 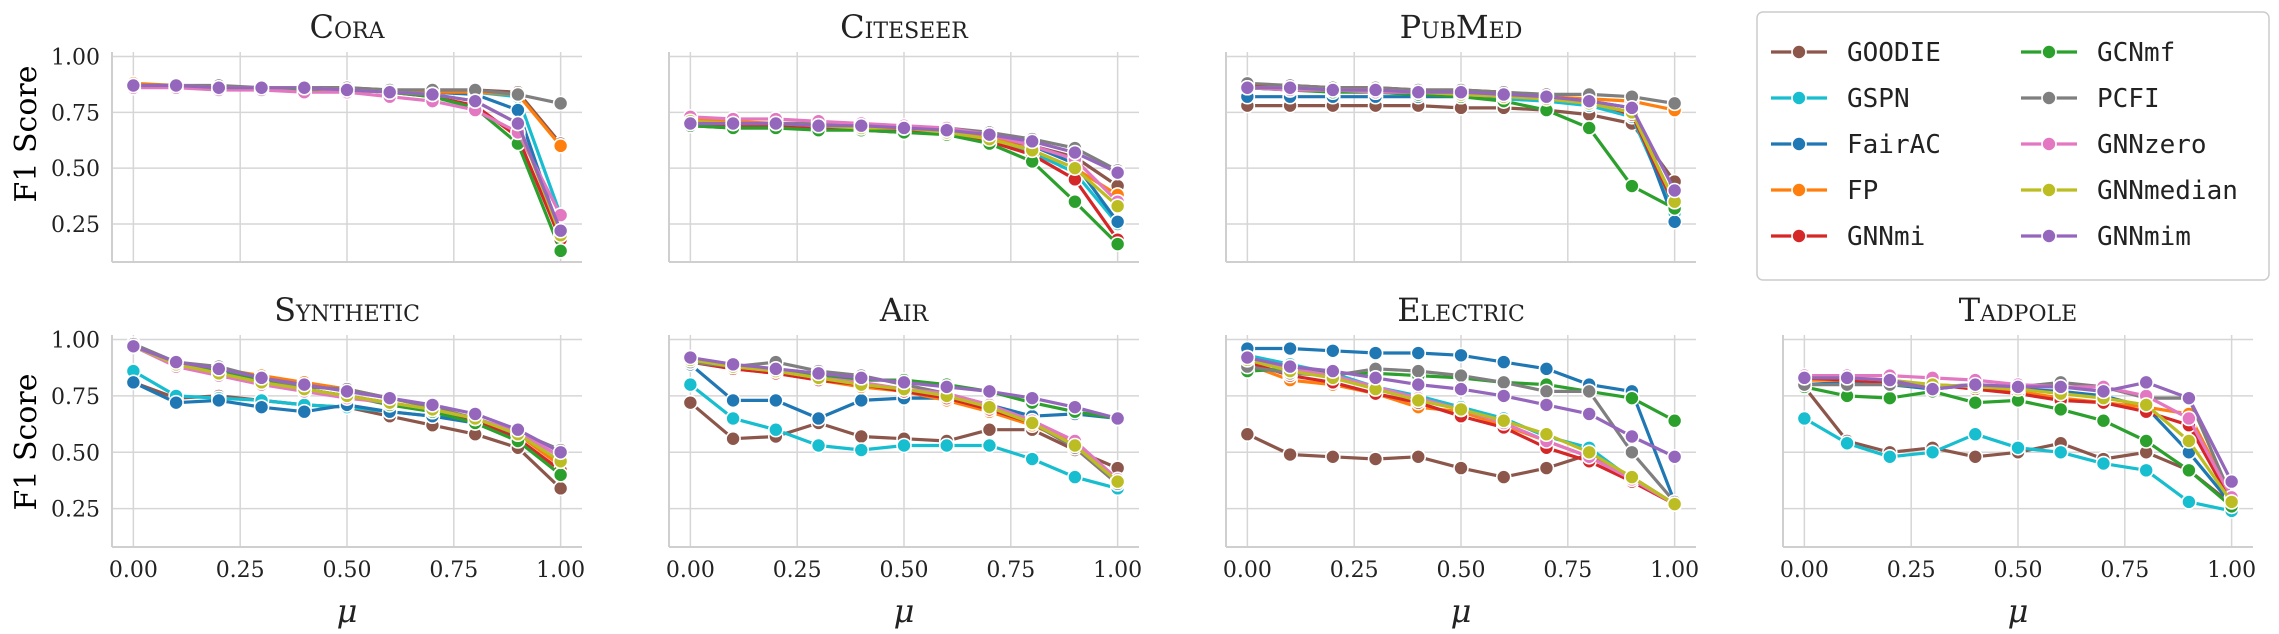 I want to click on legend-label: GNNmi, so click(x=1886, y=237).